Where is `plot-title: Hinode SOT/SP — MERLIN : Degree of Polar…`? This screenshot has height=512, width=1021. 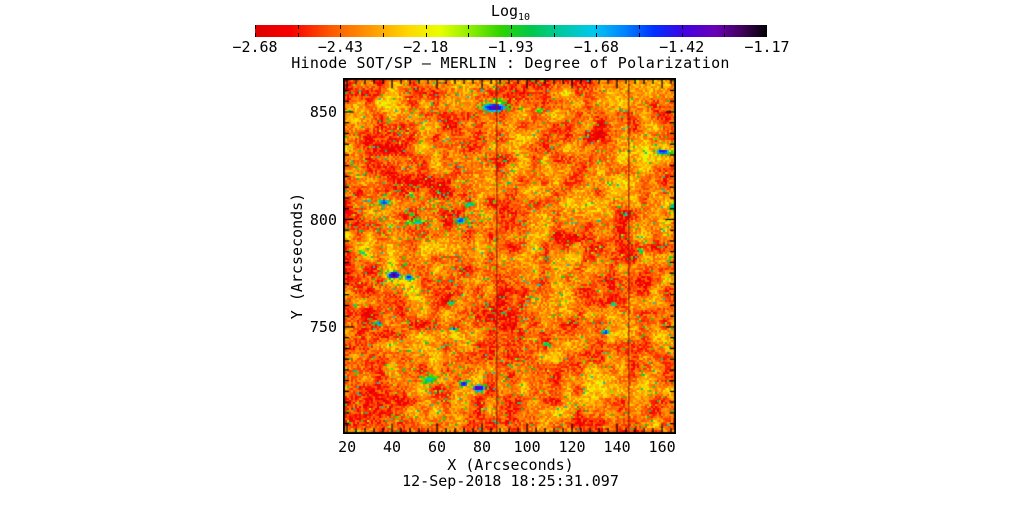 plot-title: Hinode SOT/SP — MERLIN : Degree of Polar… is located at coordinates (510, 63).